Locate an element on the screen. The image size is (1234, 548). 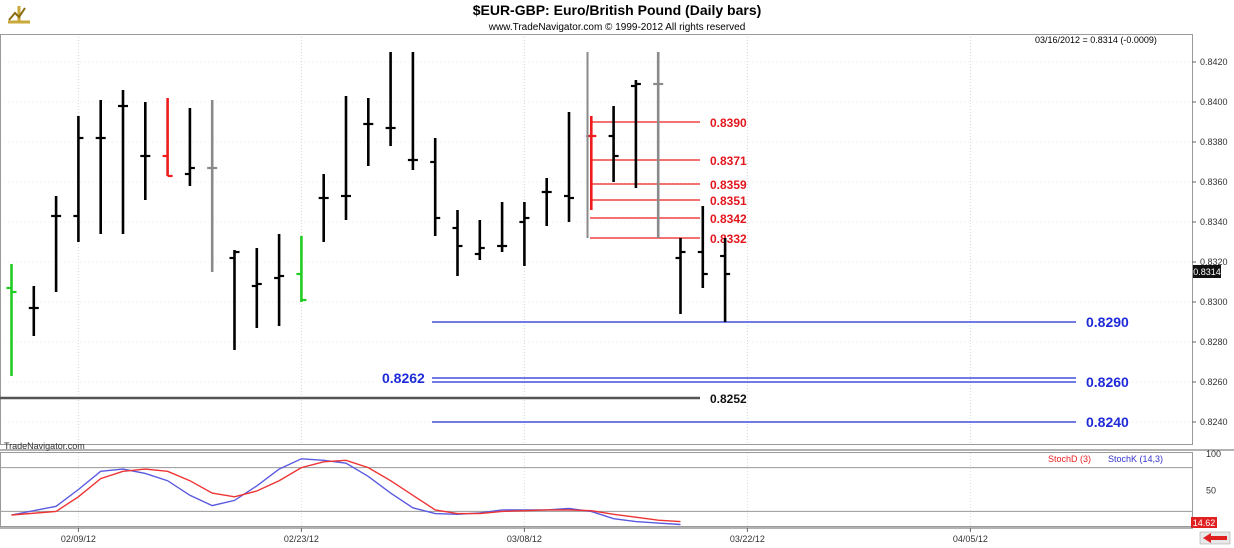
stoch-last-label: 14.62 is located at coordinates (1204, 523).